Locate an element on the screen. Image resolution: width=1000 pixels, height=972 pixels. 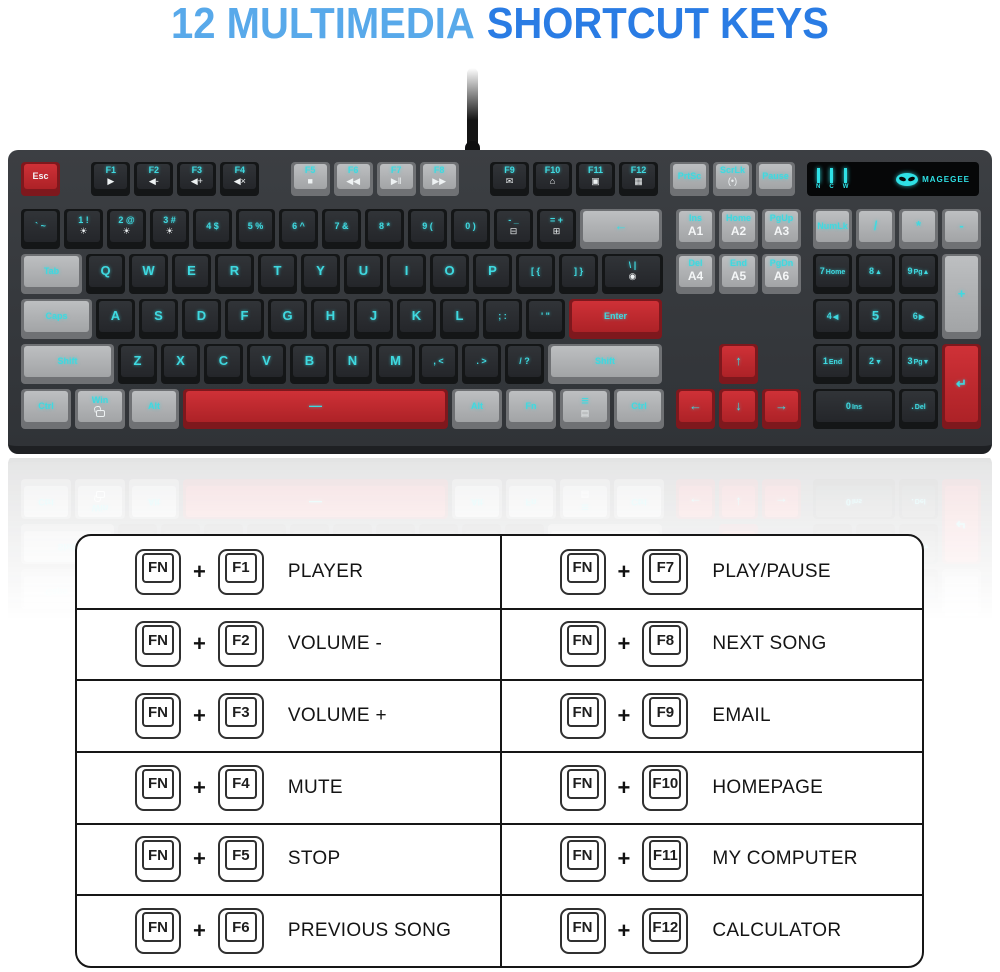
key-x: X is located at coordinates (180, 364).